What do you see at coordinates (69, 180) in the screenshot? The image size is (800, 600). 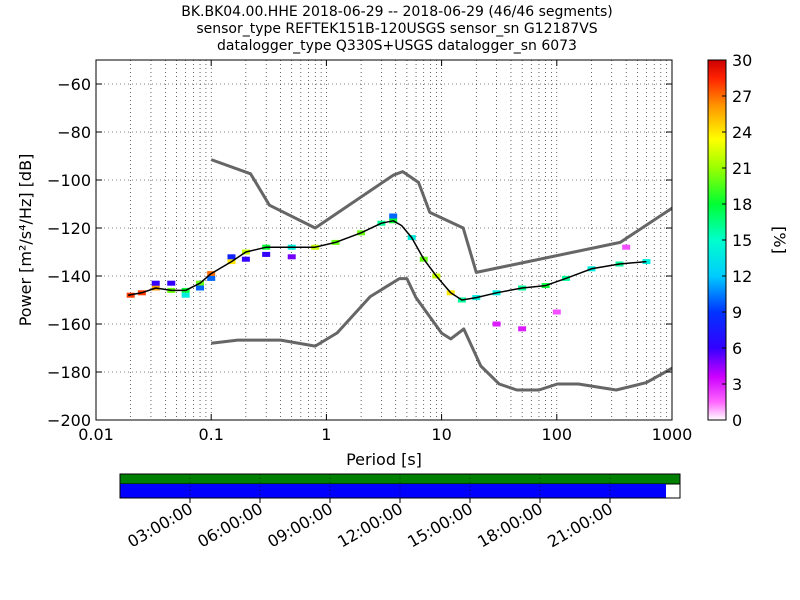 I see `y-tick-label: −100` at bounding box center [69, 180].